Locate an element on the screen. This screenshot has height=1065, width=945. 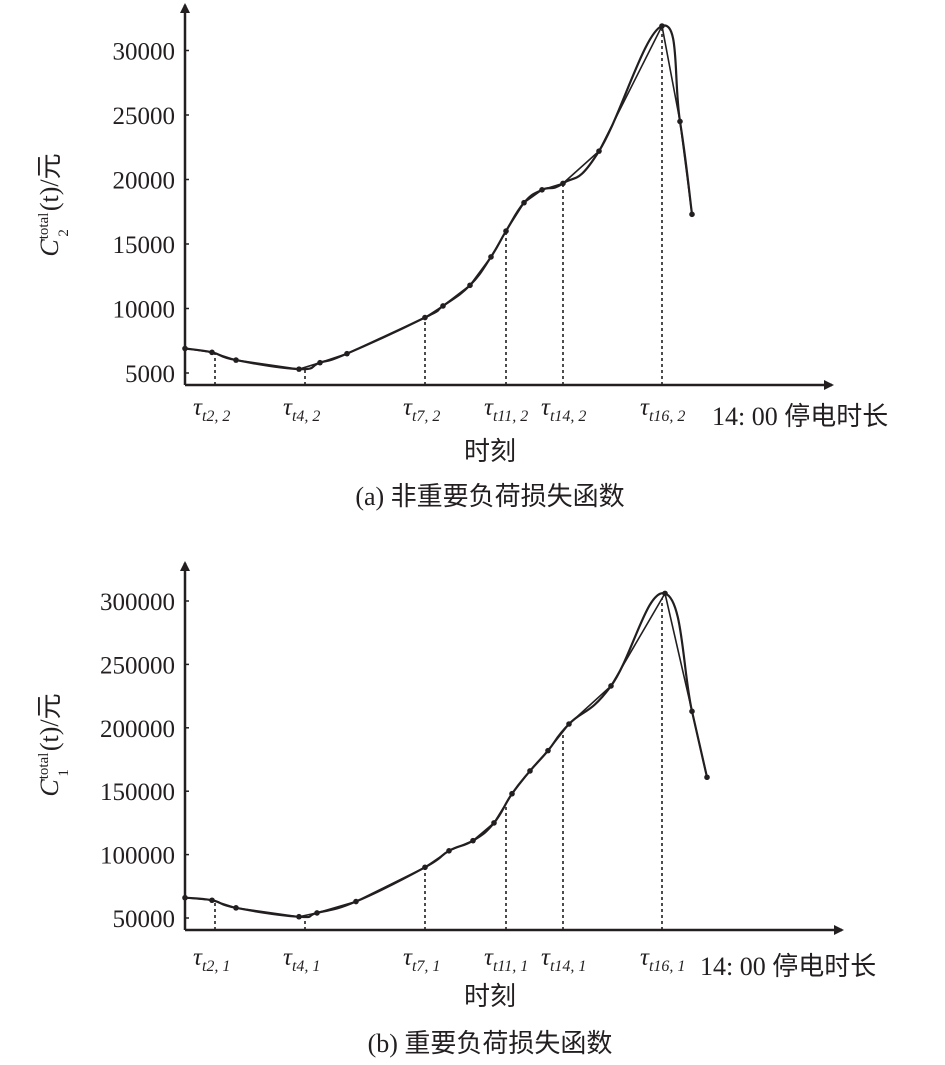
x-marker-sub: t16, 1 is located at coordinates (667, 966).